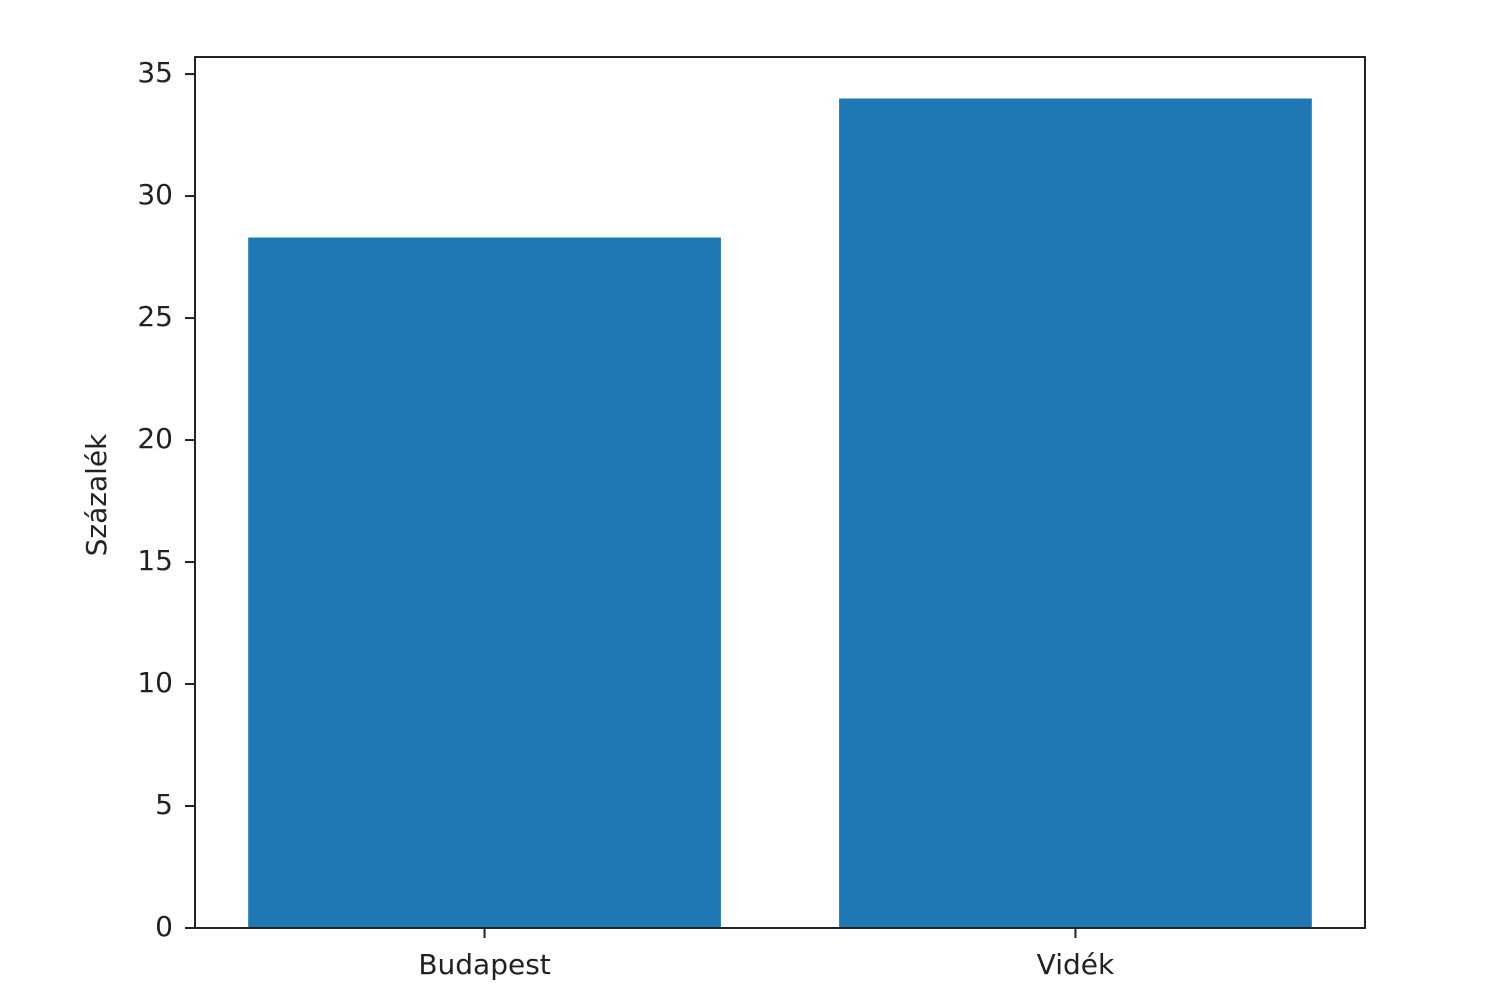  What do you see at coordinates (155, 438) in the screenshot?
I see `y-tick-label: 20` at bounding box center [155, 438].